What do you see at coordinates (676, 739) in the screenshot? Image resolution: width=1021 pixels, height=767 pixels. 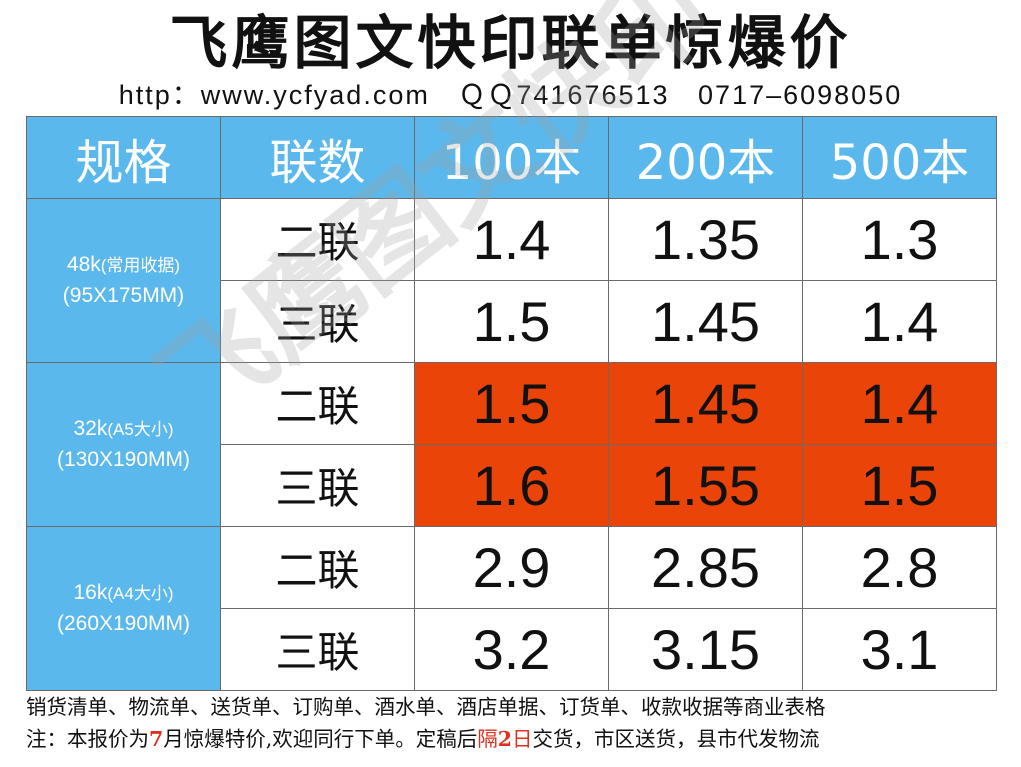 I see `note-text: 交货，市区送货，县市代发物流` at bounding box center [676, 739].